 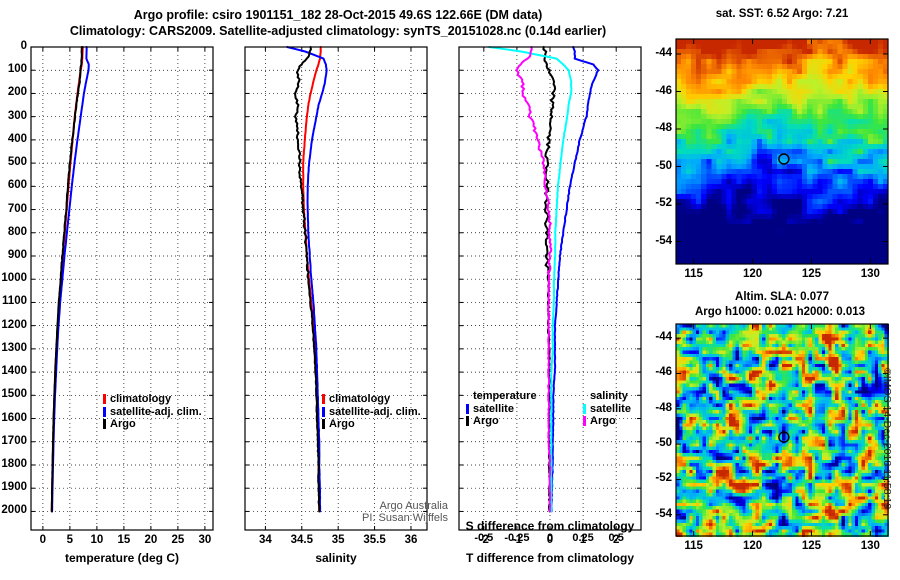 What do you see at coordinates (782, 297) in the screenshot?
I see `sla-map-title-line1: Altim. SLA: 0.077` at bounding box center [782, 297].